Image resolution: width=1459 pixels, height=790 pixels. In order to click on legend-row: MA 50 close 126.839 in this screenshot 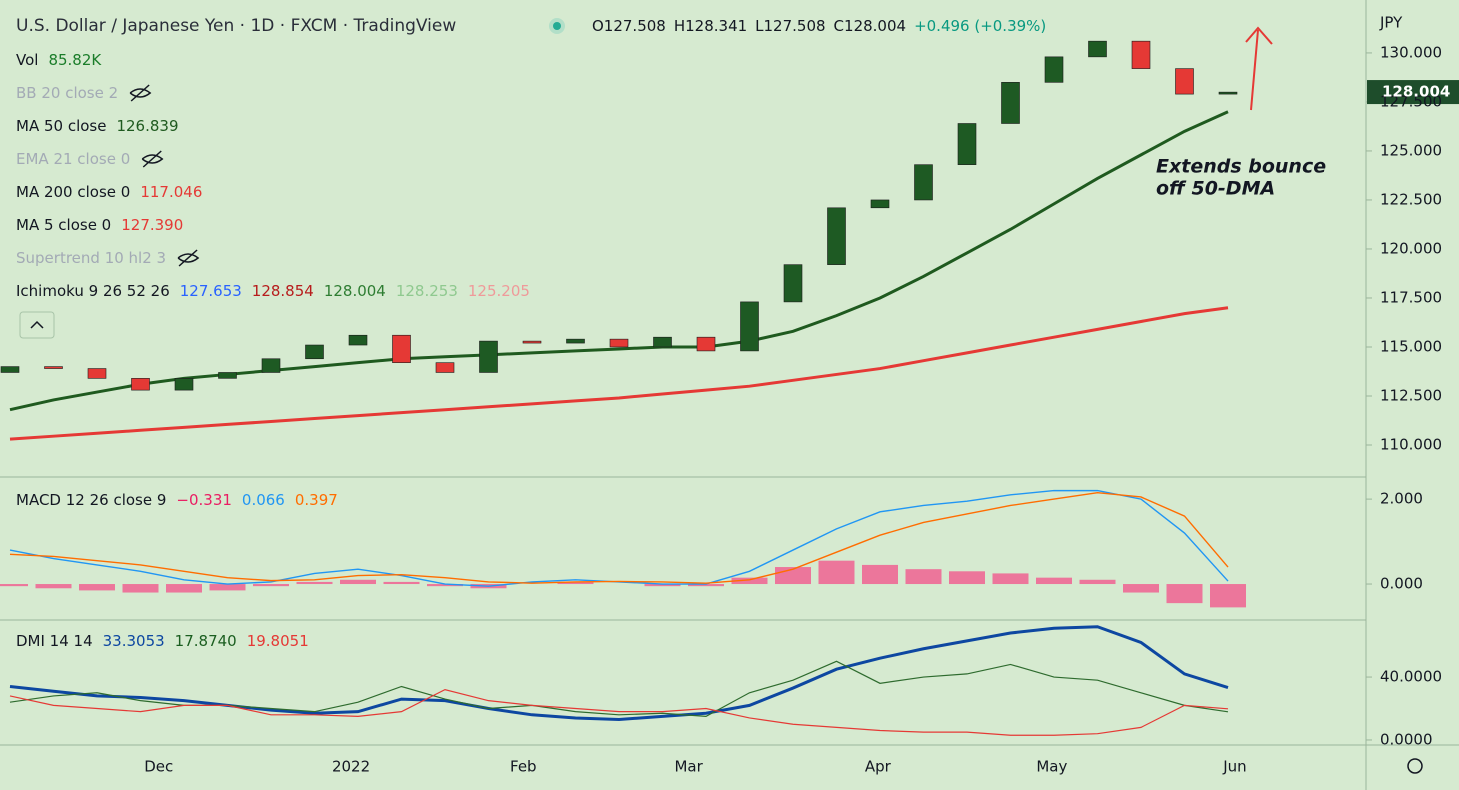, I will do `click(97, 126)`.